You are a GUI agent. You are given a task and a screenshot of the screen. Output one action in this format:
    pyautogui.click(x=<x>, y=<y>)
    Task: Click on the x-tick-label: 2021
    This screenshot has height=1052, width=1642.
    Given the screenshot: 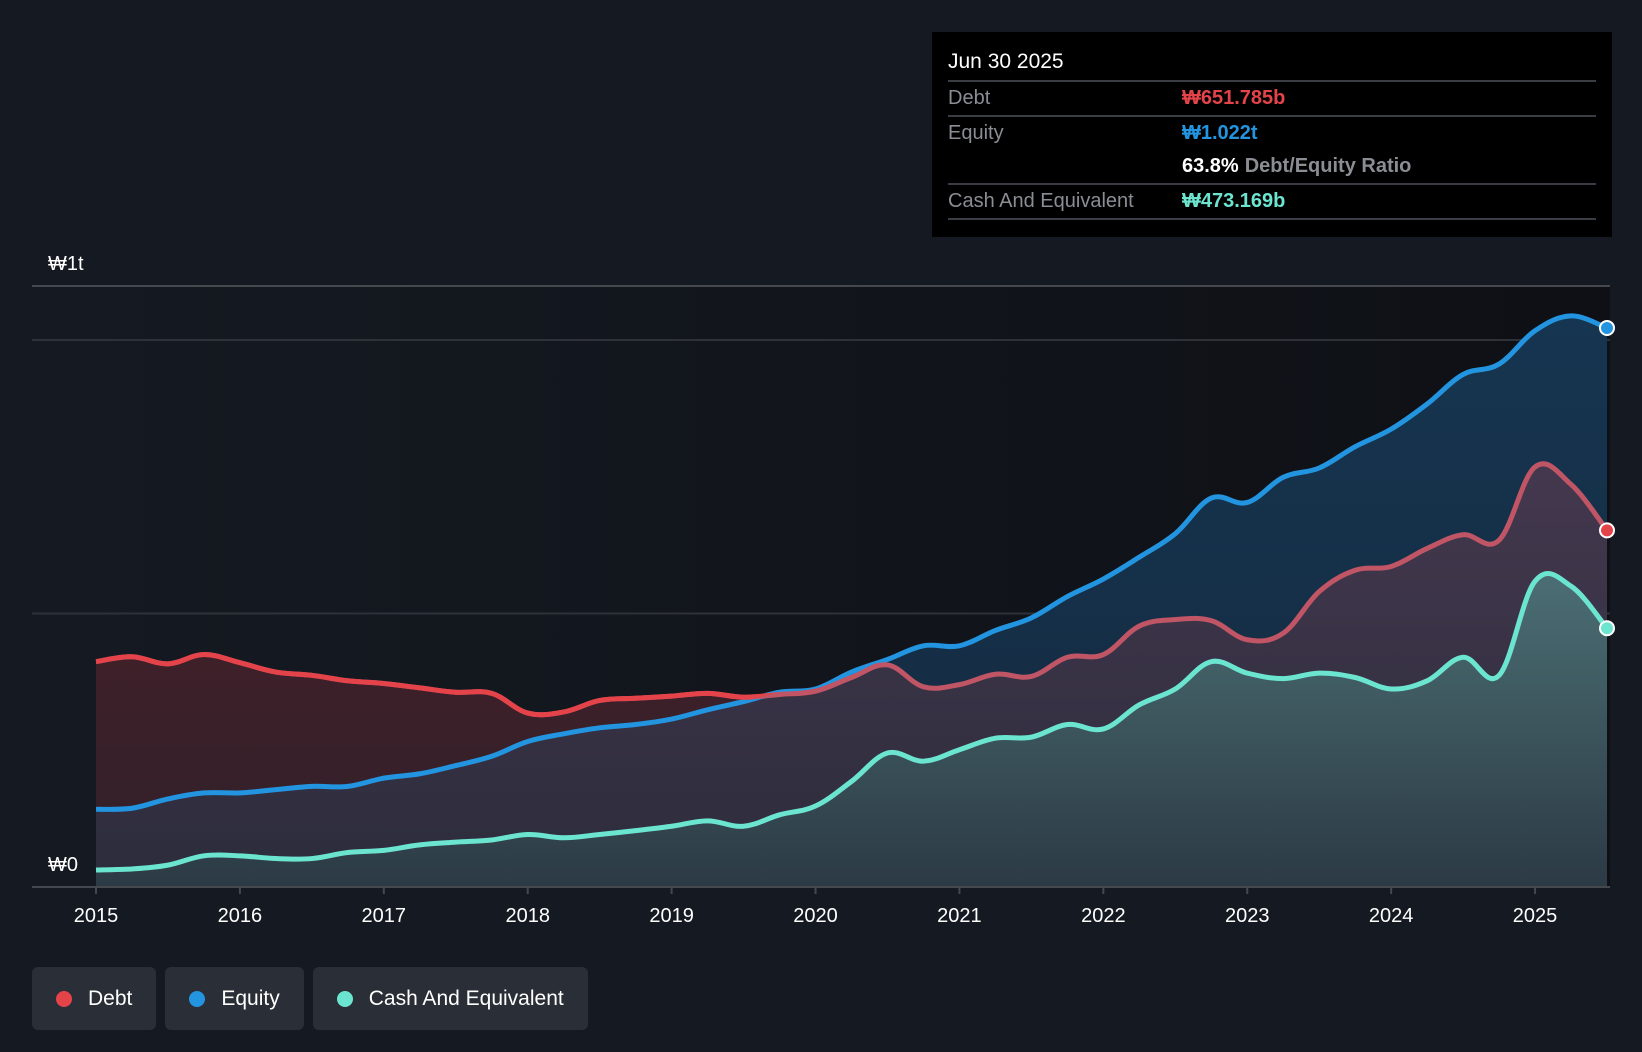 What is the action you would take?
    pyautogui.click(x=959, y=916)
    